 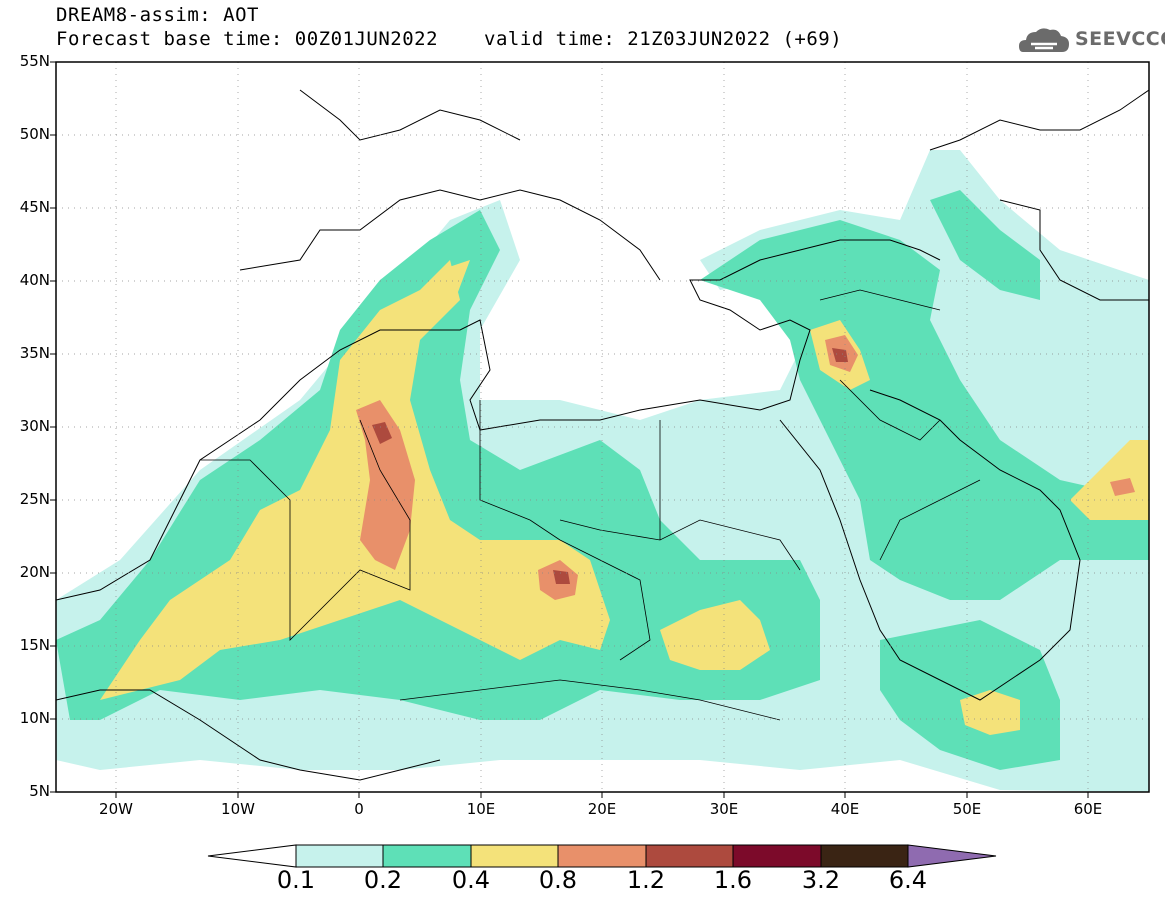 I want to click on lon-label-10w: 10W, so click(x=238, y=809).